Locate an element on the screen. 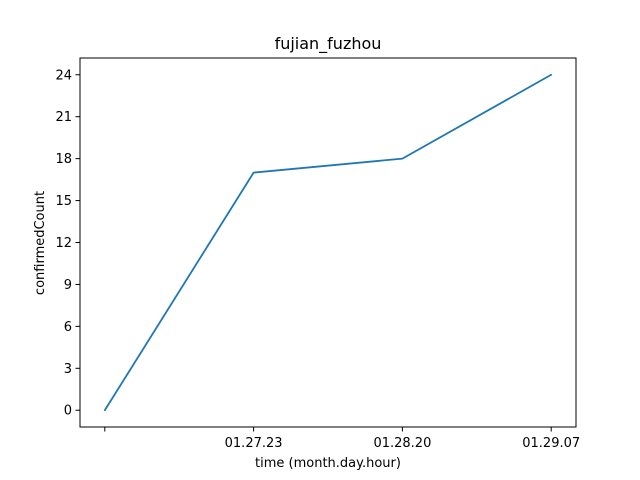  y-tick-label: 21 is located at coordinates (63, 117).